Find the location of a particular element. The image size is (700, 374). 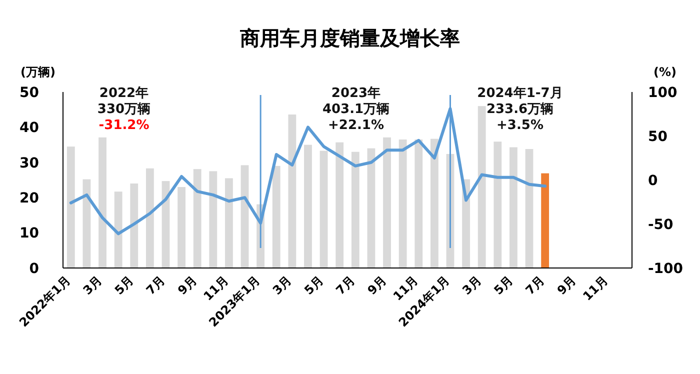

y2-tick-label: 50 is located at coordinates (658, 136).